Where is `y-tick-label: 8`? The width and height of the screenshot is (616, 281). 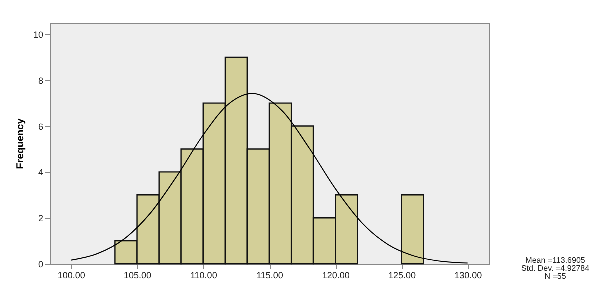
y-tick-label: 8 is located at coordinates (41, 81).